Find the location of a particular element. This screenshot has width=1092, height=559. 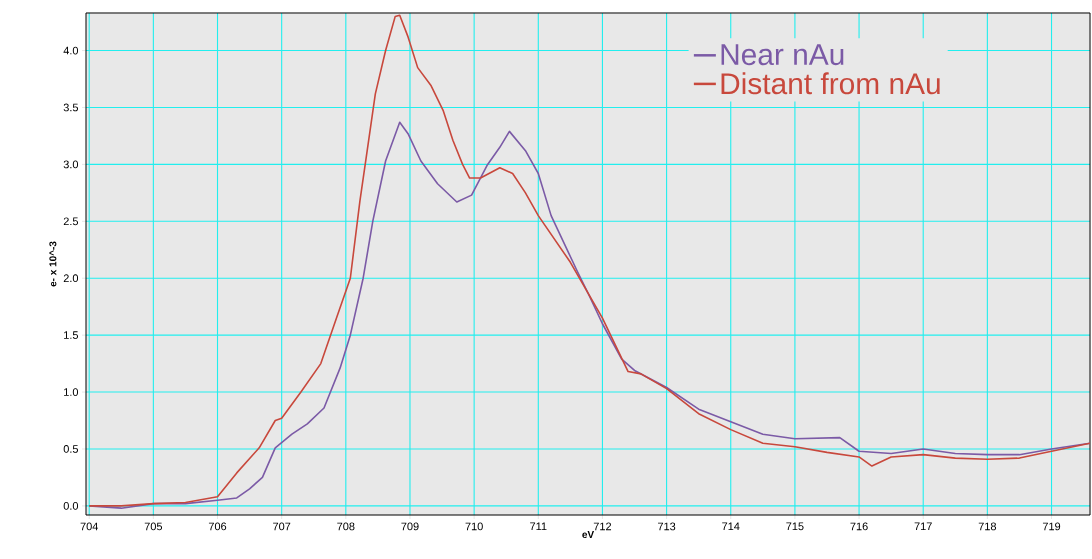

x-tick-label: 716 is located at coordinates (859, 526).